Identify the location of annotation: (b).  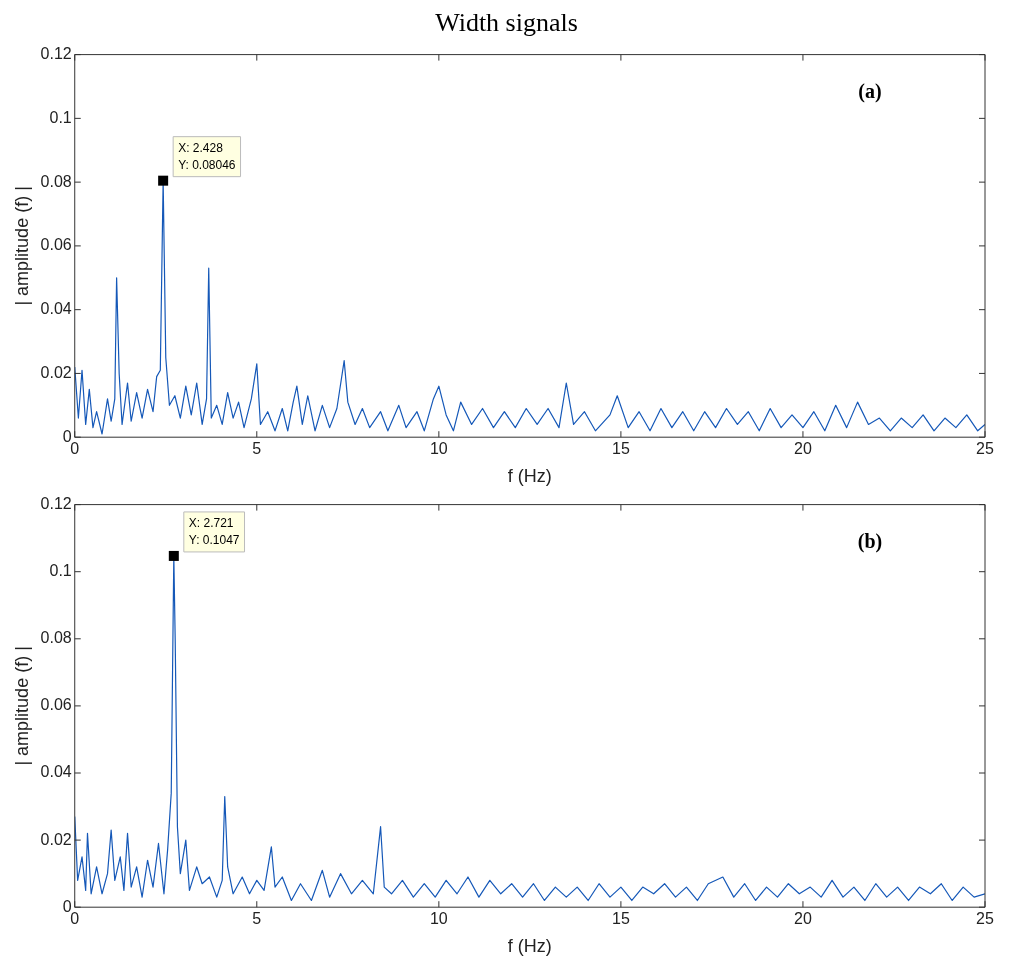
(870, 541).